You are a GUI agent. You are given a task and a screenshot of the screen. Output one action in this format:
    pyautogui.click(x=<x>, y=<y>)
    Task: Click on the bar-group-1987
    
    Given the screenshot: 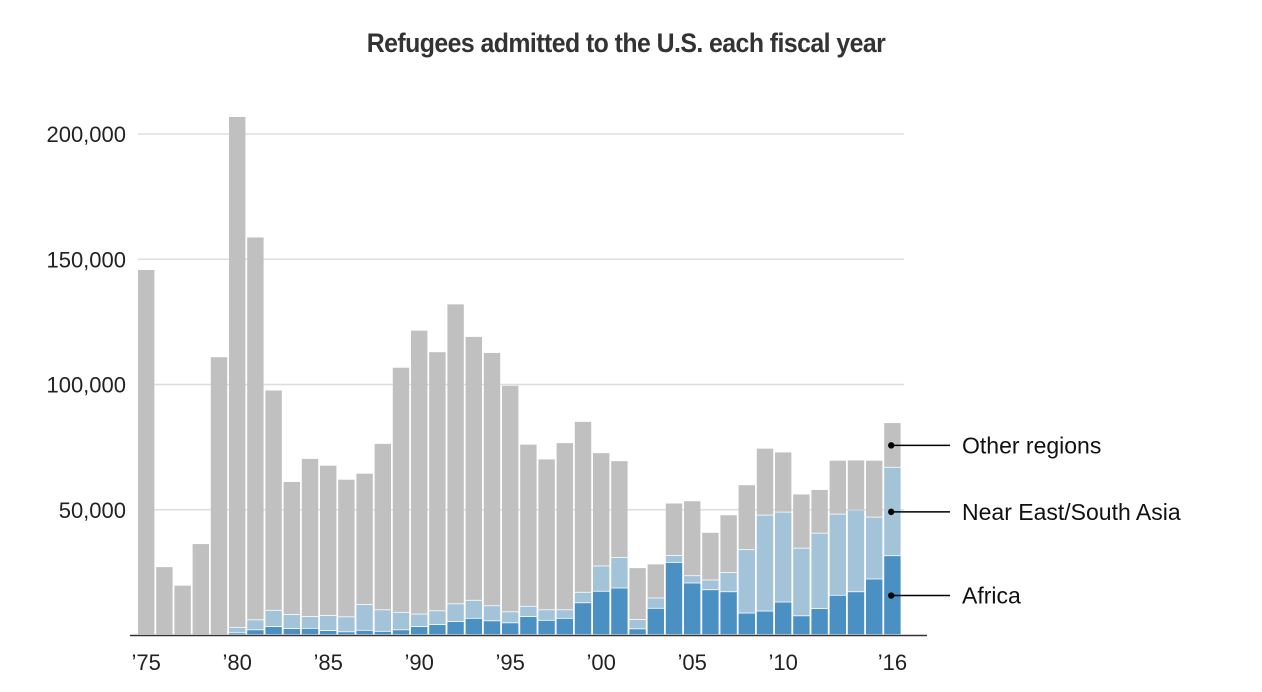 What is the action you would take?
    pyautogui.click(x=364, y=554)
    